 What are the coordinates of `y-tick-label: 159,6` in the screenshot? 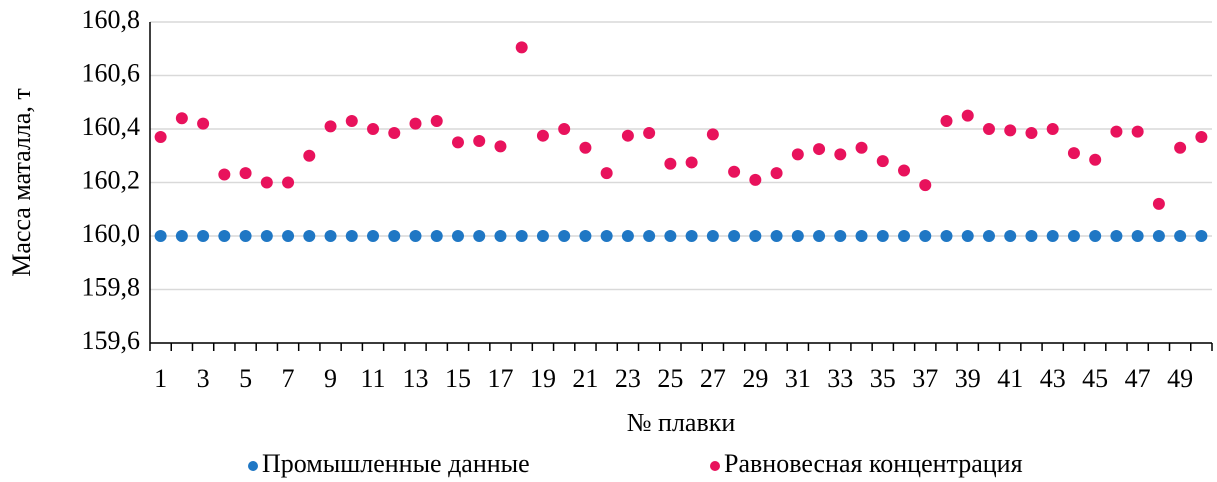 It's located at (111, 340).